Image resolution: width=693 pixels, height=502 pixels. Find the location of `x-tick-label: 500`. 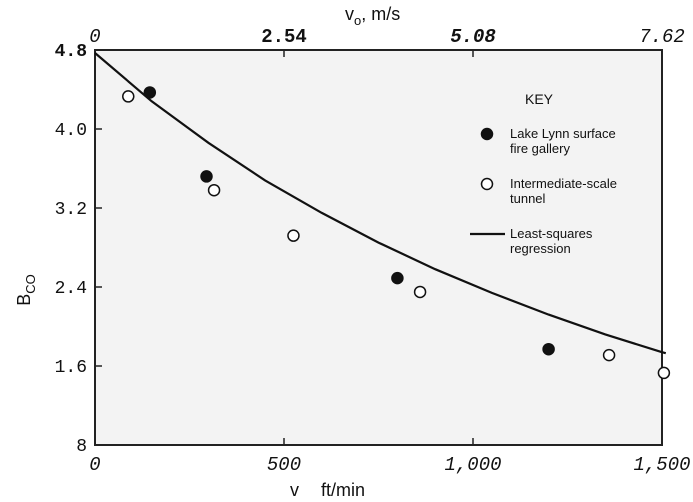

x-tick-label: 500 is located at coordinates (284, 465).